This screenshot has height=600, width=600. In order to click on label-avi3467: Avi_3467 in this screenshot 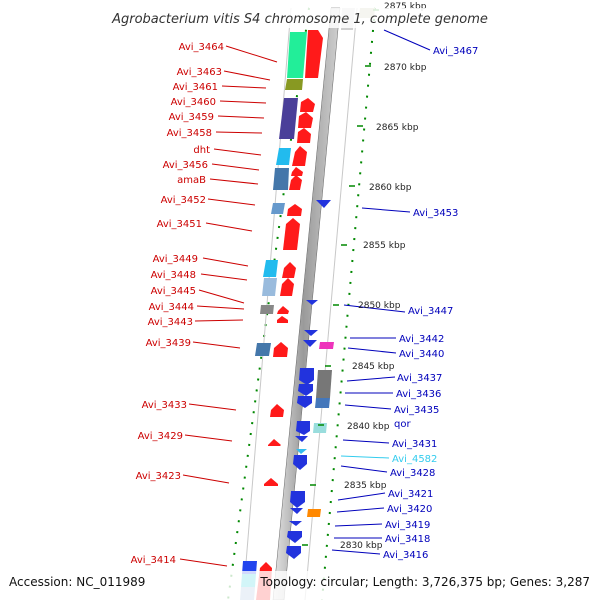, I will do `click(455, 51)`.